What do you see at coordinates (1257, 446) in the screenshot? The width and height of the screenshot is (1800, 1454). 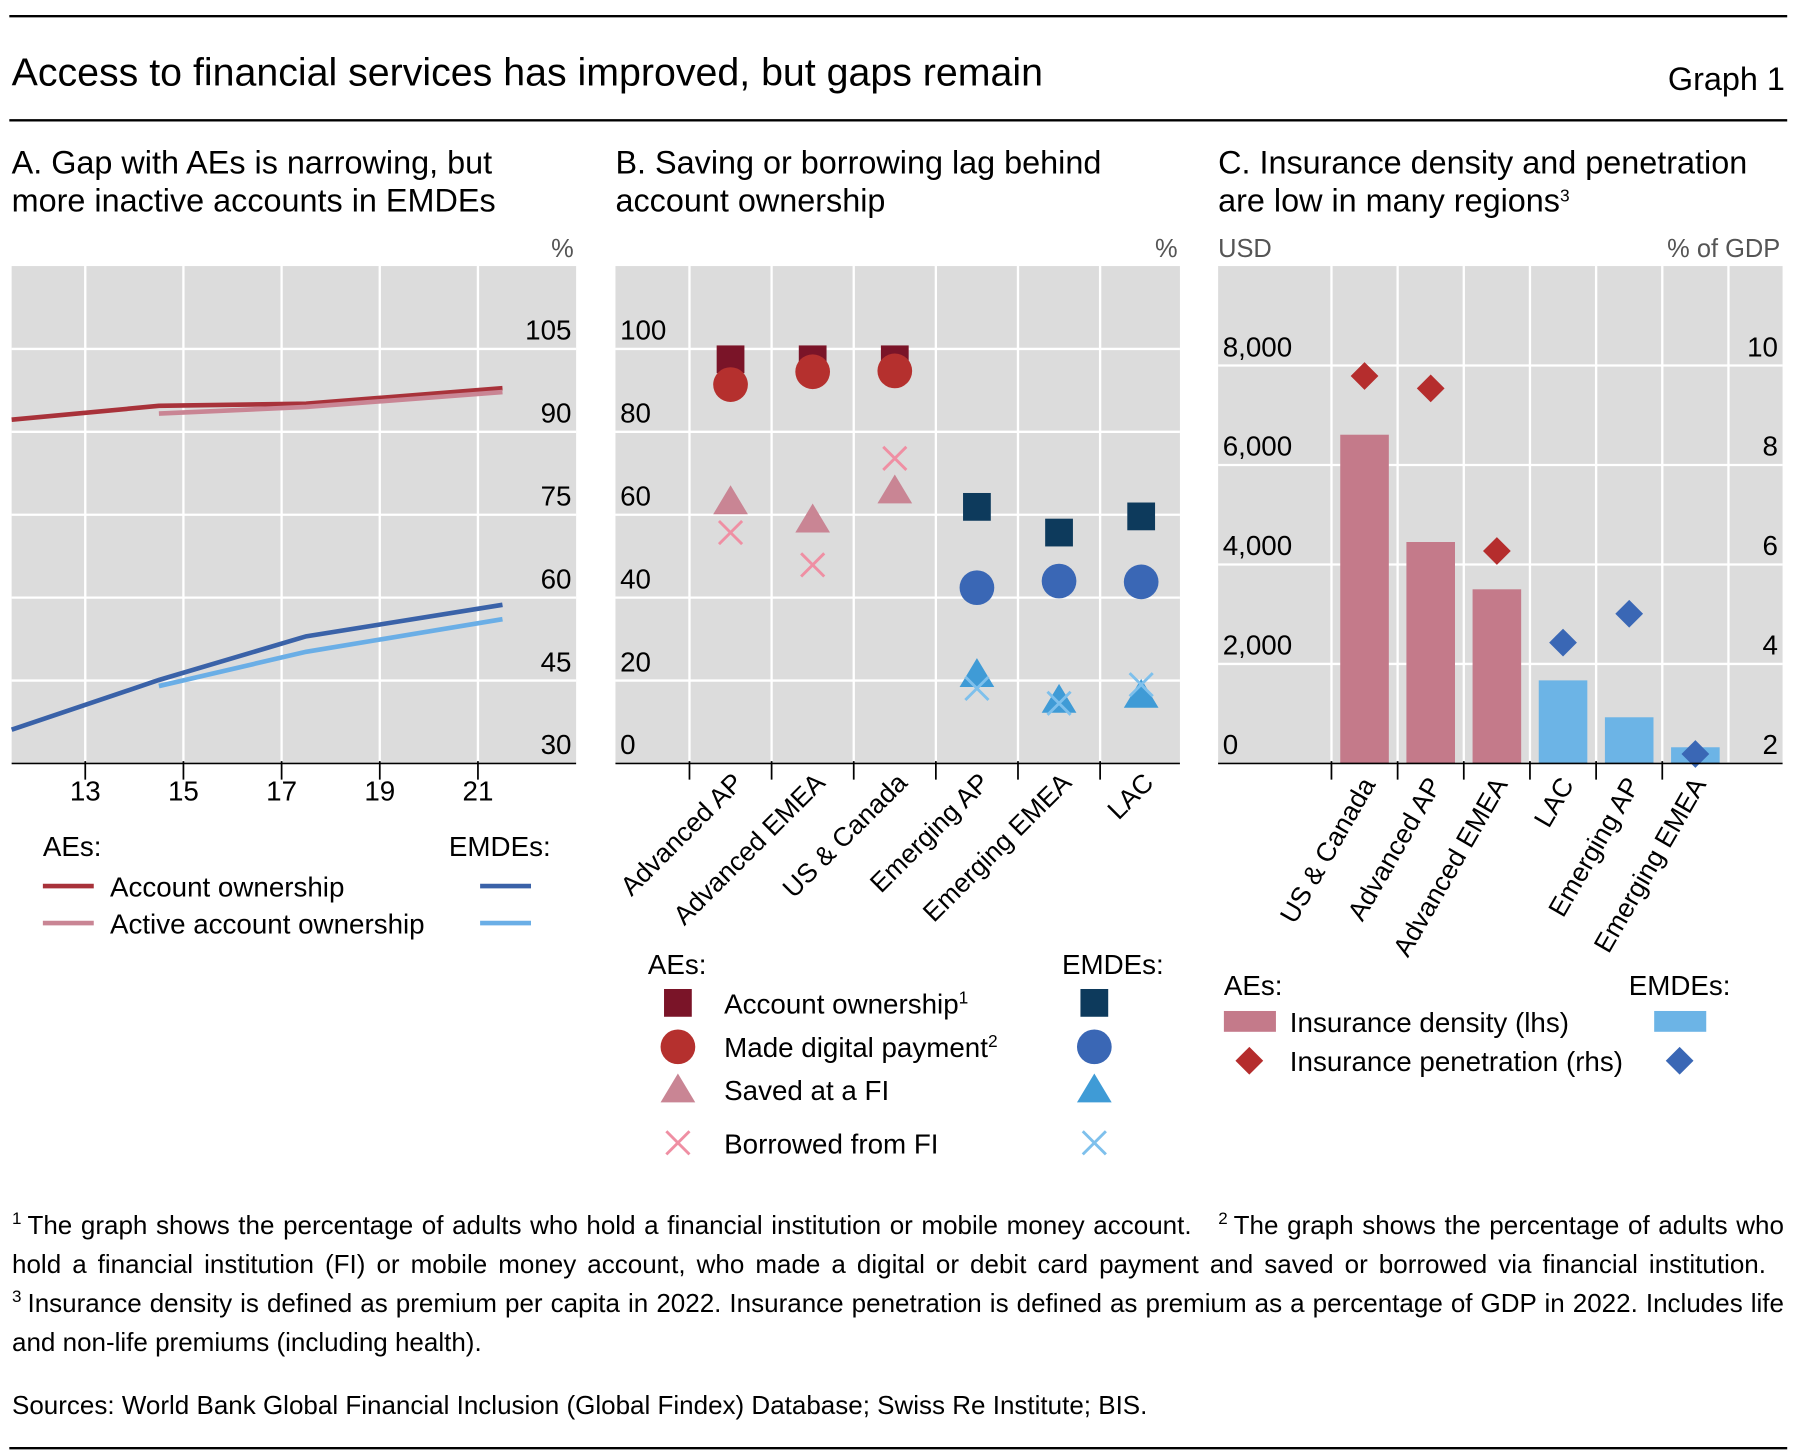 I see `y-tick-label: 6,000` at bounding box center [1257, 446].